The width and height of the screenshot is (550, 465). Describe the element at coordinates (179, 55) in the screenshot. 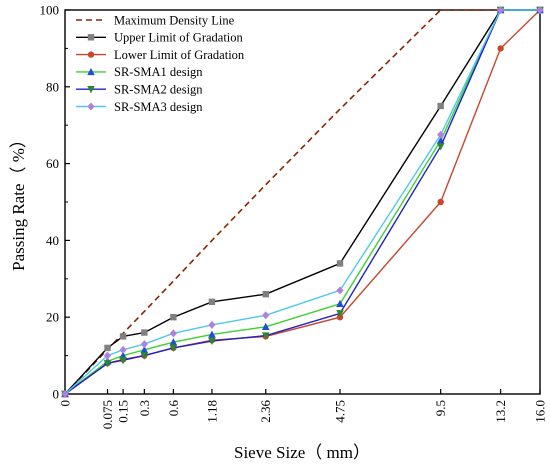

I see `legend-label: Lower Limit of Gradation` at that location.